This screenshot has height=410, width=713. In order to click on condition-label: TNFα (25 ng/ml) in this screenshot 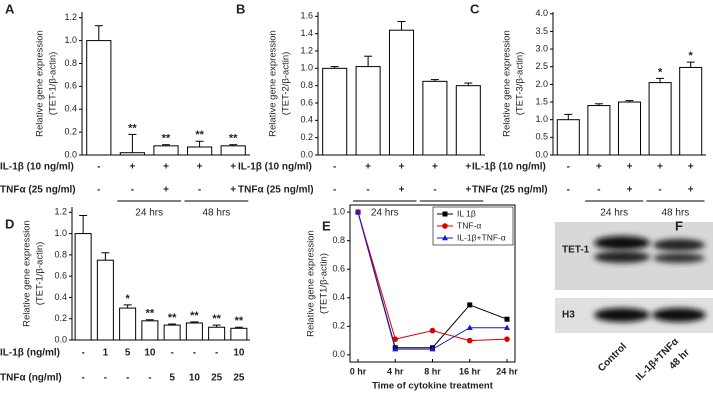, I will do `click(510, 190)`.